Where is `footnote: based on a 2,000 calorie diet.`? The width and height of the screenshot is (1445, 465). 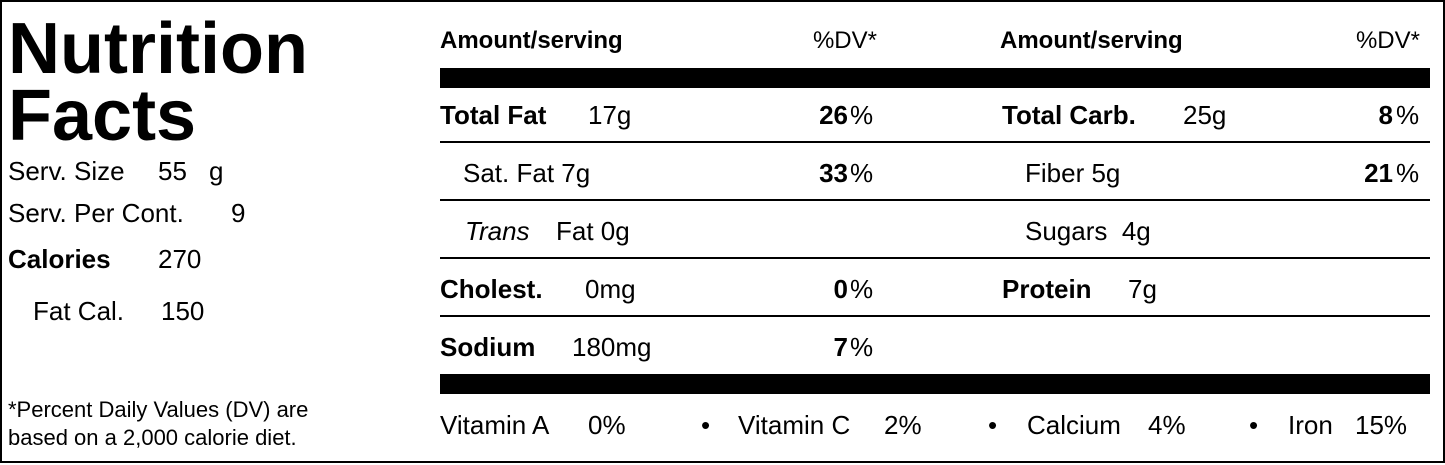 footnote: based on a 2,000 calorie diet. is located at coordinates (152, 437).